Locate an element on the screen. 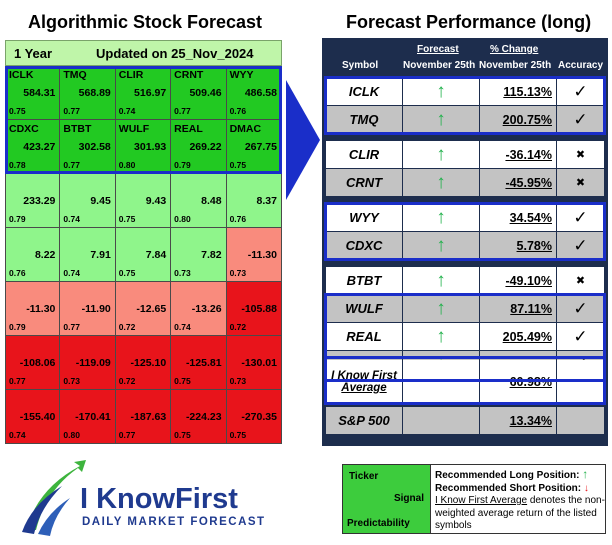 This screenshot has height=545, width=612. grid-cell: CDXC 423.27 0.78 is located at coordinates (33, 147).